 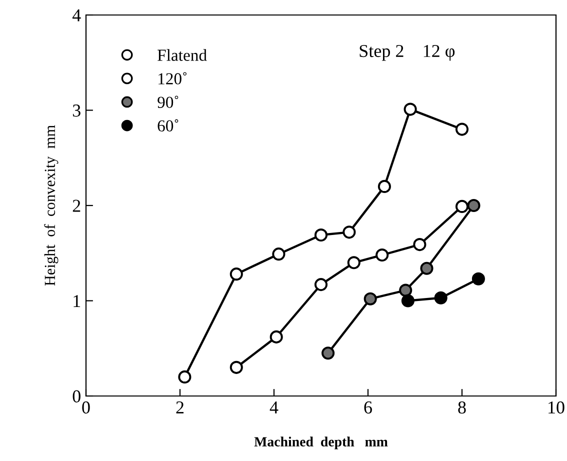 What do you see at coordinates (556, 407) in the screenshot?
I see `x-tick-label: 10` at bounding box center [556, 407].